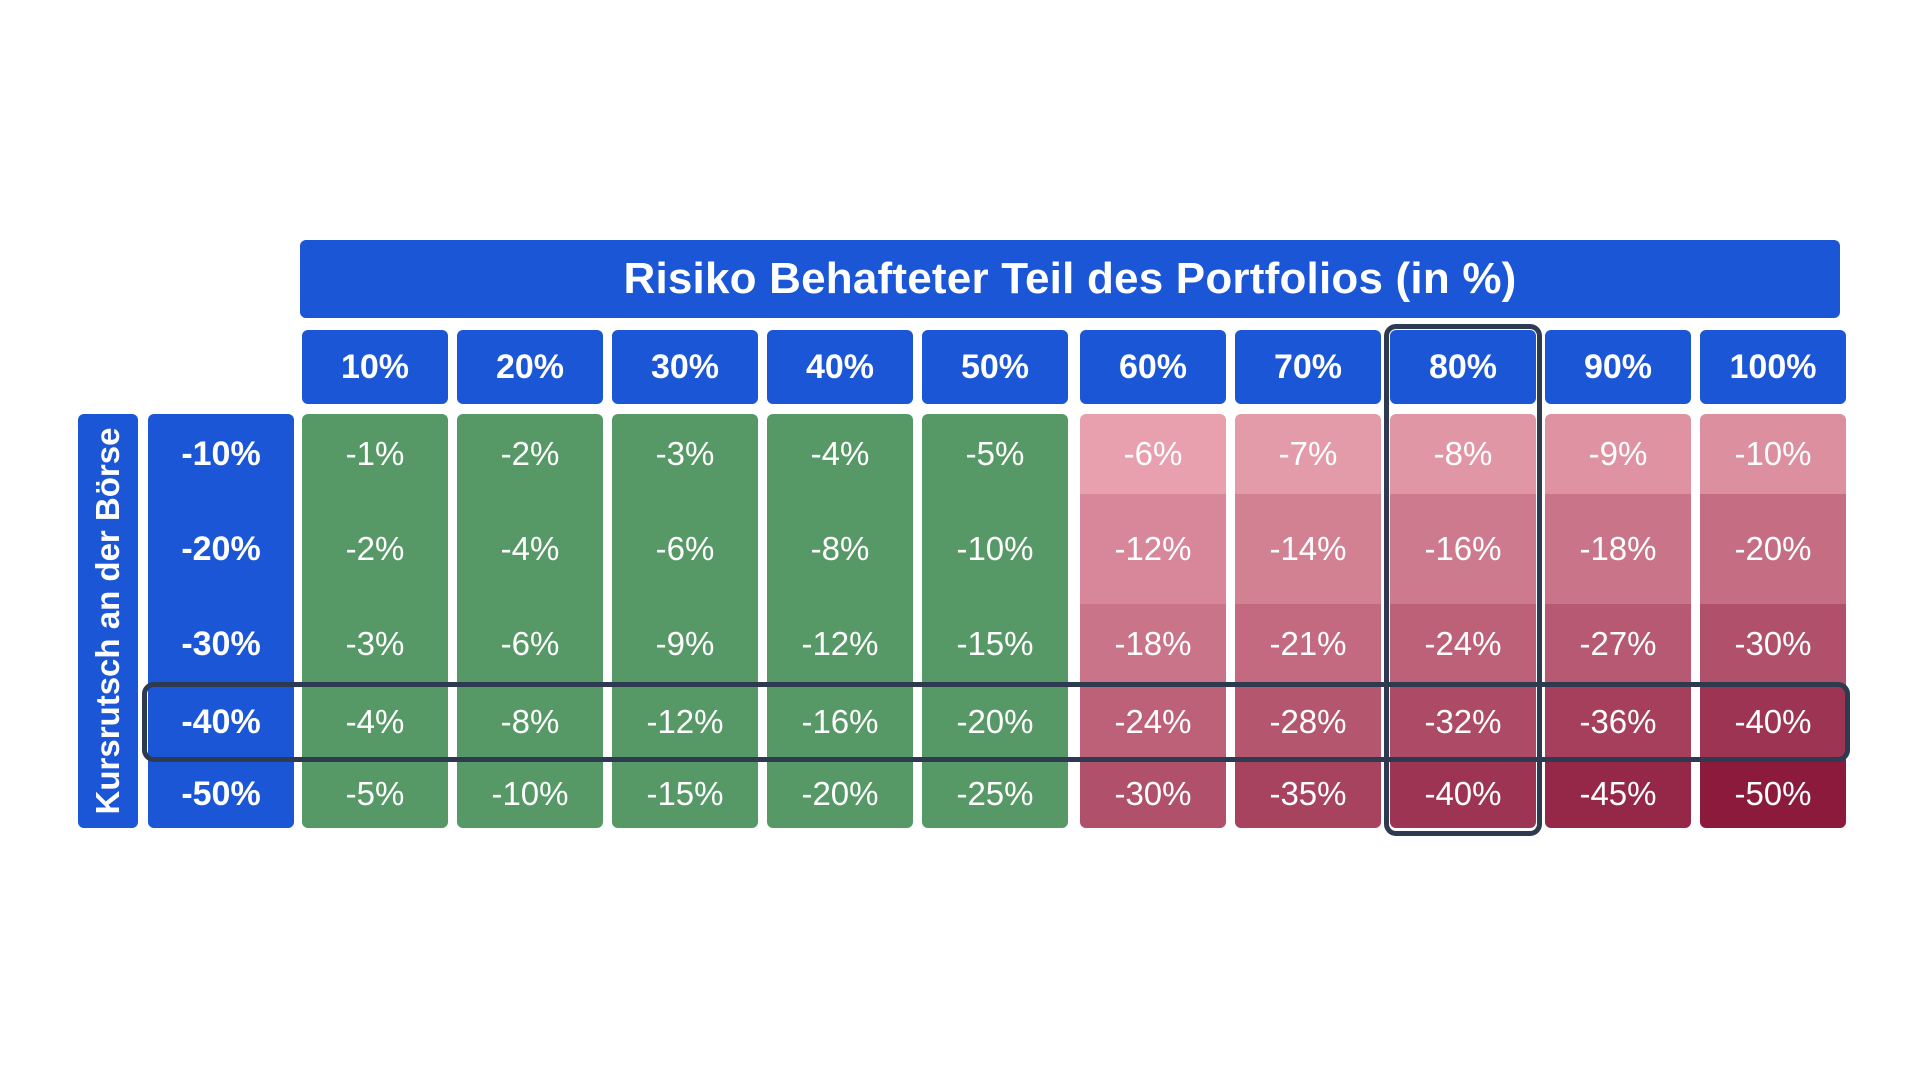 The image size is (1920, 1080). Describe the element at coordinates (1773, 794) in the screenshot. I see `heatmap-cell: -50%` at that location.